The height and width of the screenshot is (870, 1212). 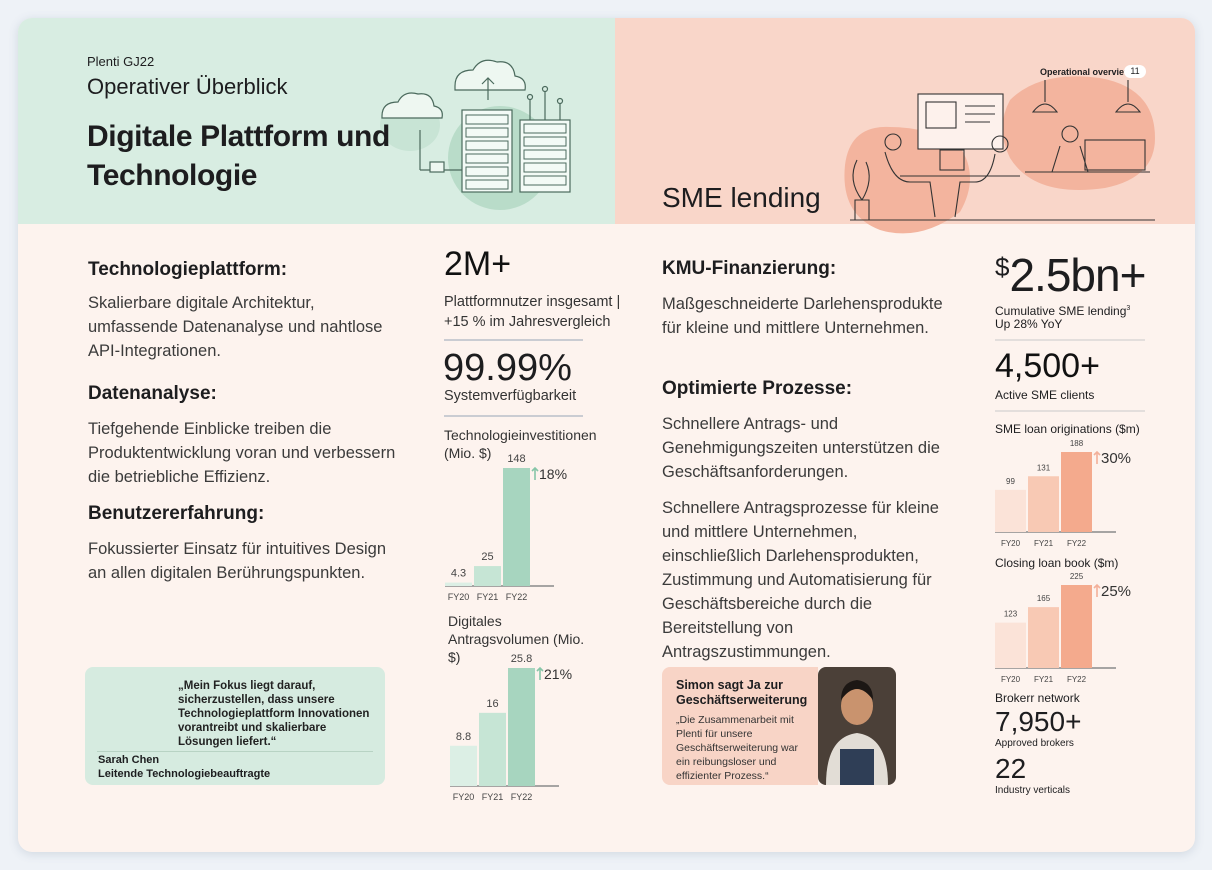 What do you see at coordinates (1037, 698) in the screenshot?
I see `broker-heading: Brokerr network` at bounding box center [1037, 698].